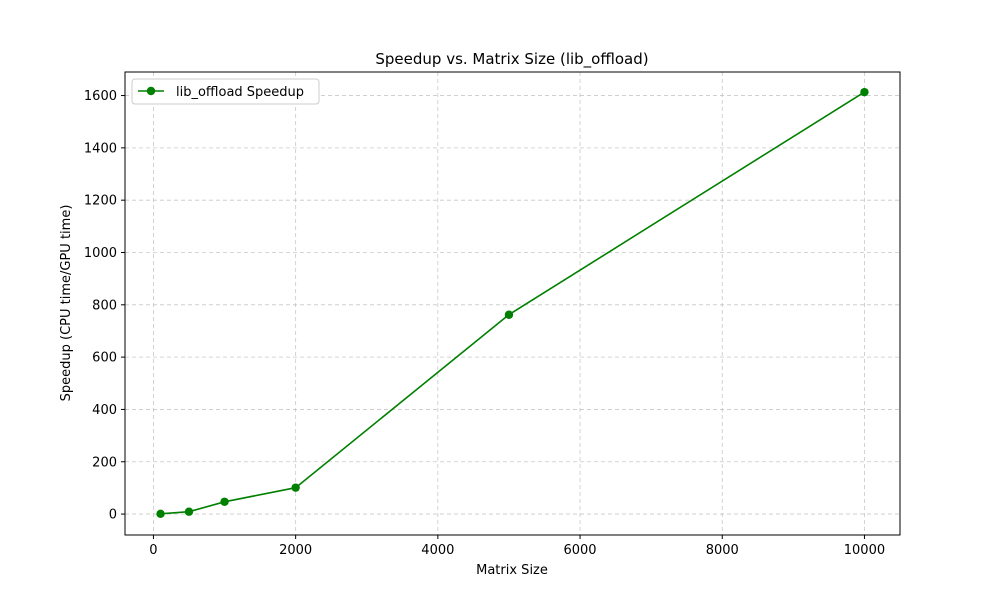 The width and height of the screenshot is (1000, 604). Describe the element at coordinates (437, 550) in the screenshot. I see `x-tick-label: 4000` at that location.